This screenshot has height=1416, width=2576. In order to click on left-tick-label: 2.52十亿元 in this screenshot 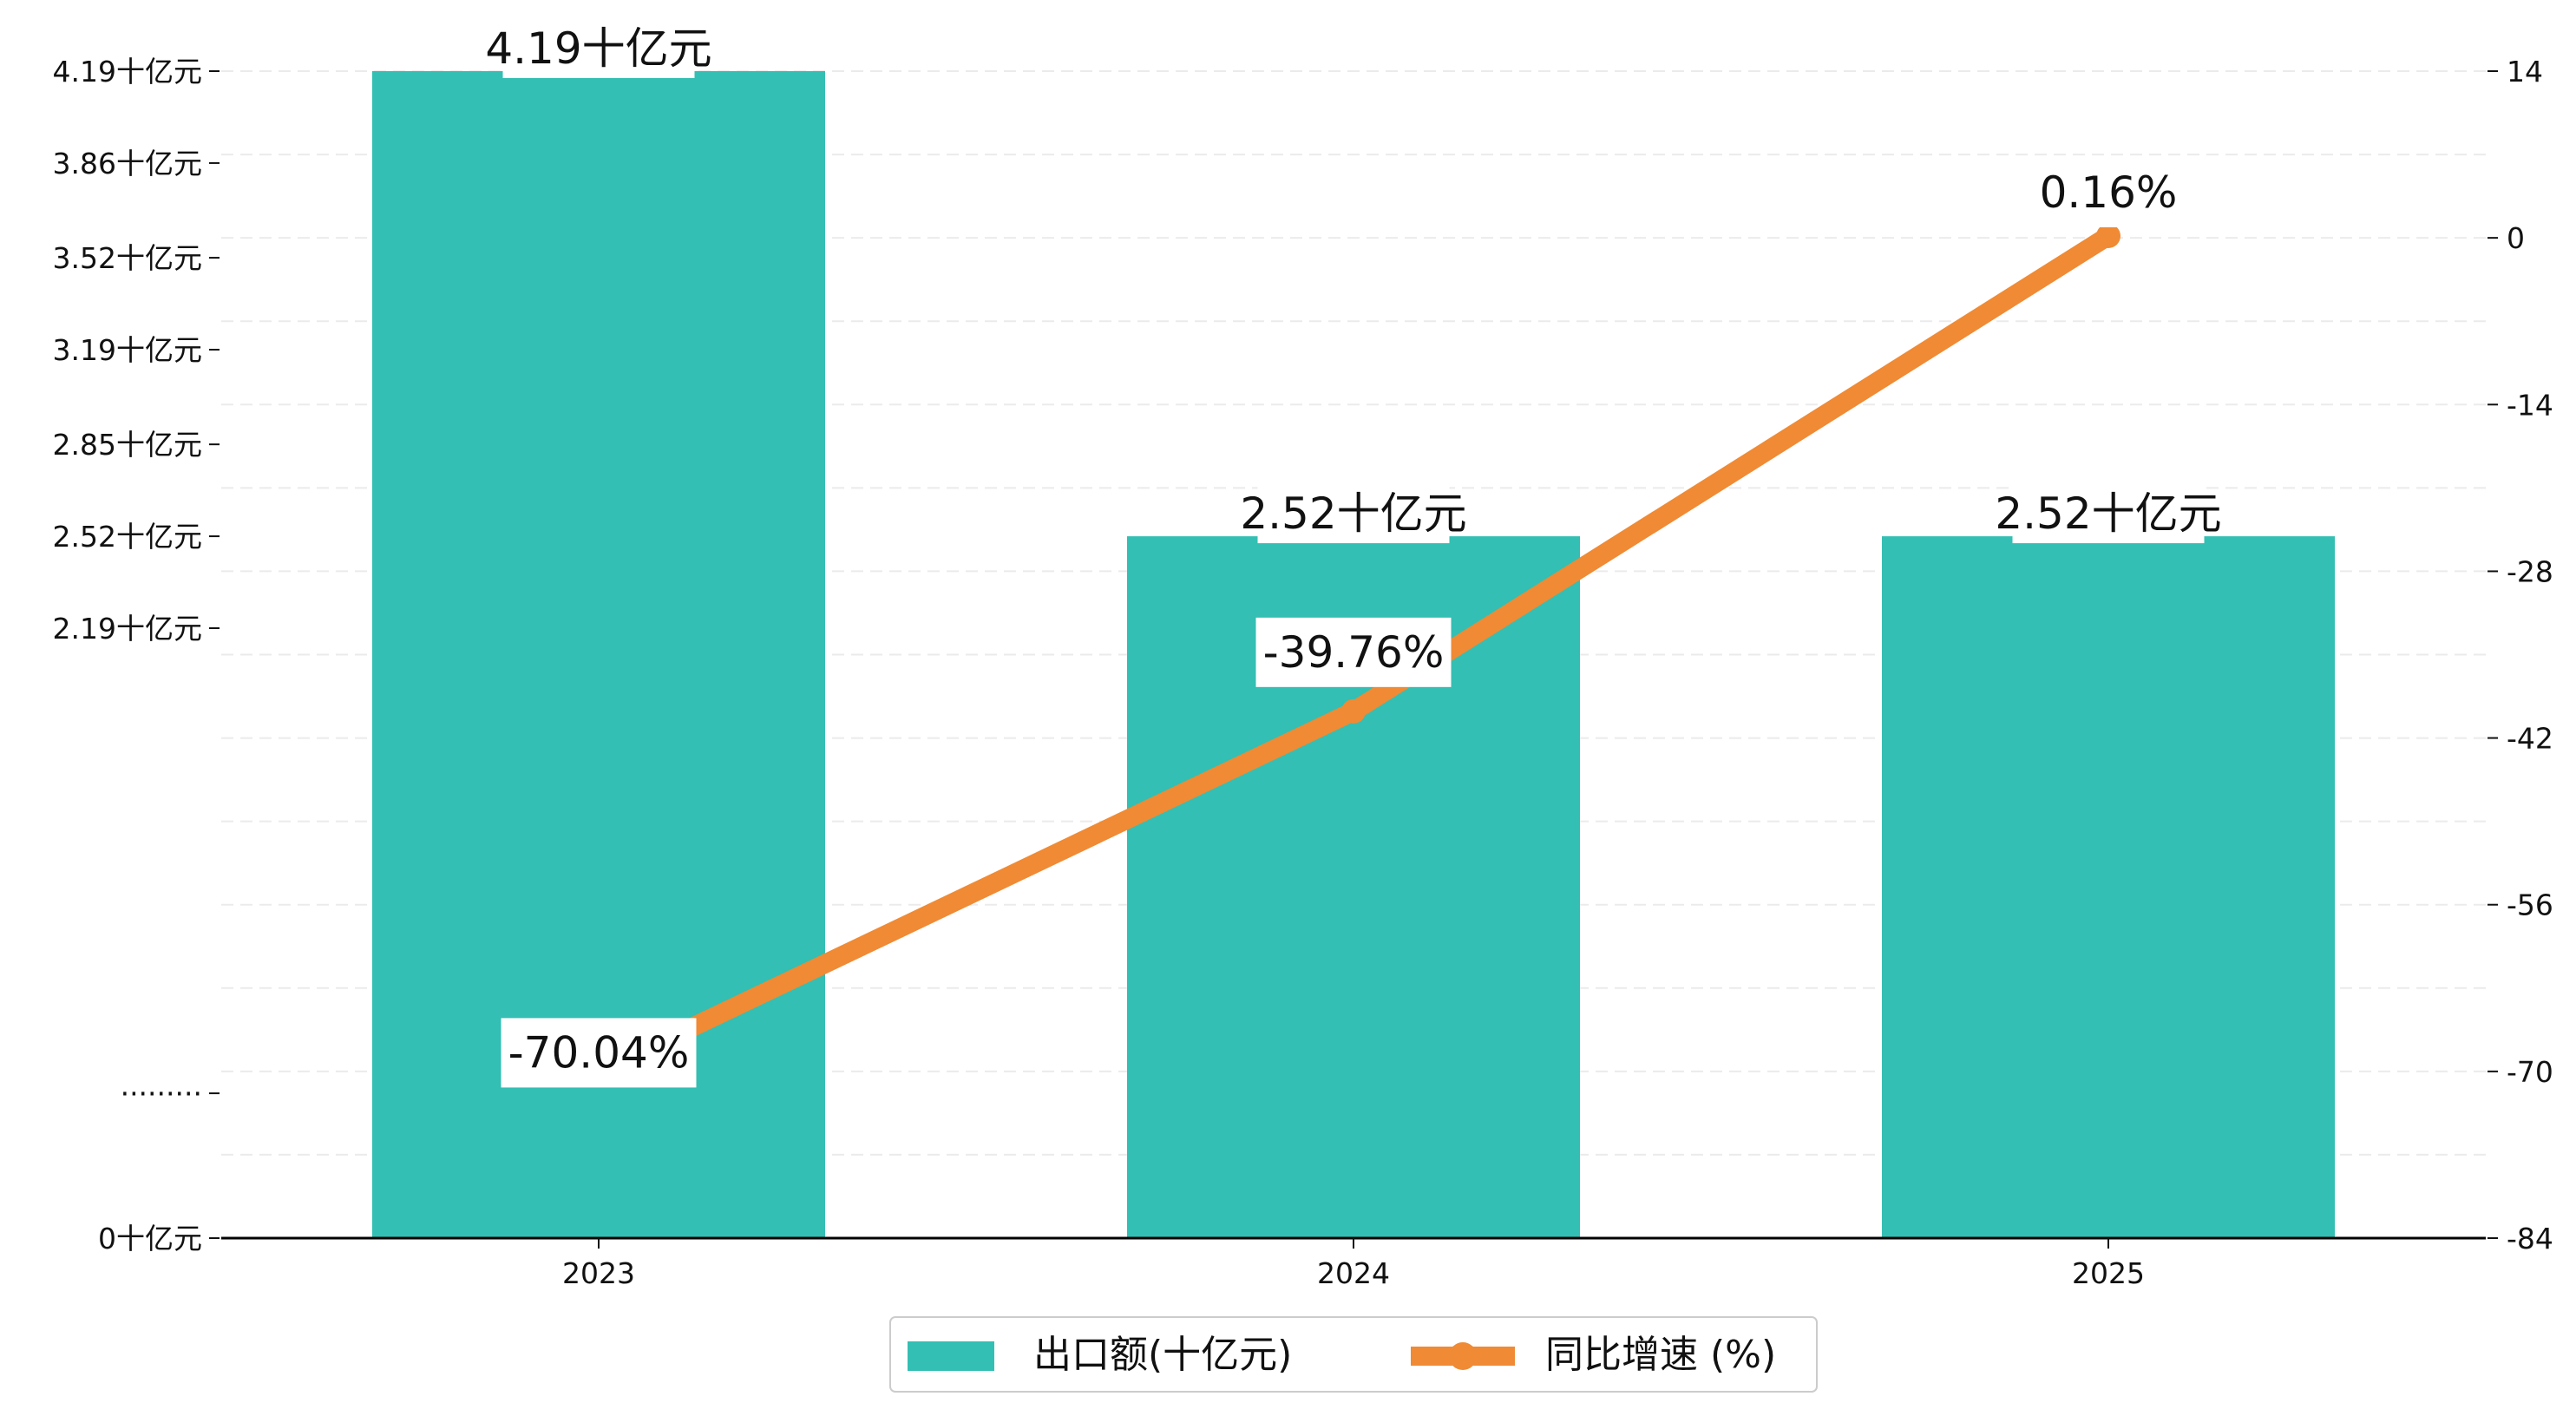, I will do `click(127, 537)`.